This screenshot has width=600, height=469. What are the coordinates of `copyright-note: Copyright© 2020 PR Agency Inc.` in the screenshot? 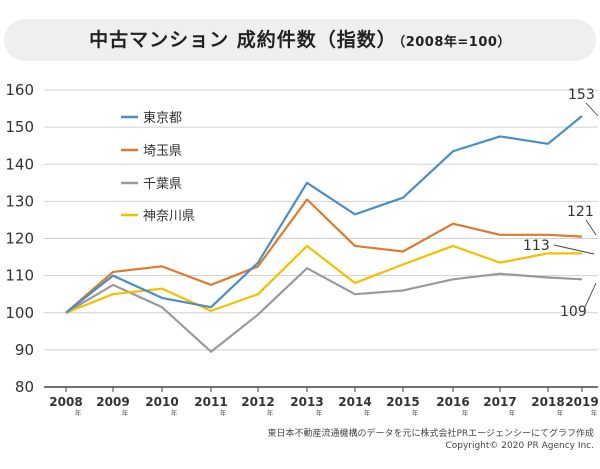 It's located at (519, 446).